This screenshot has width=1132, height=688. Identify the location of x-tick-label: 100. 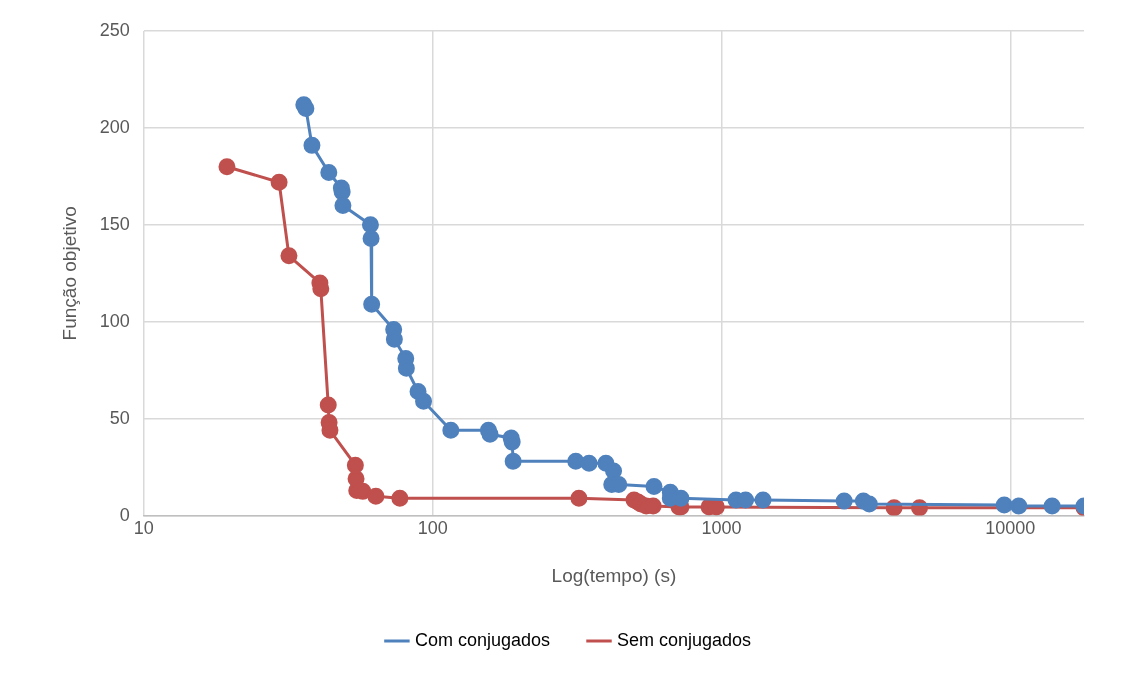
(432, 528).